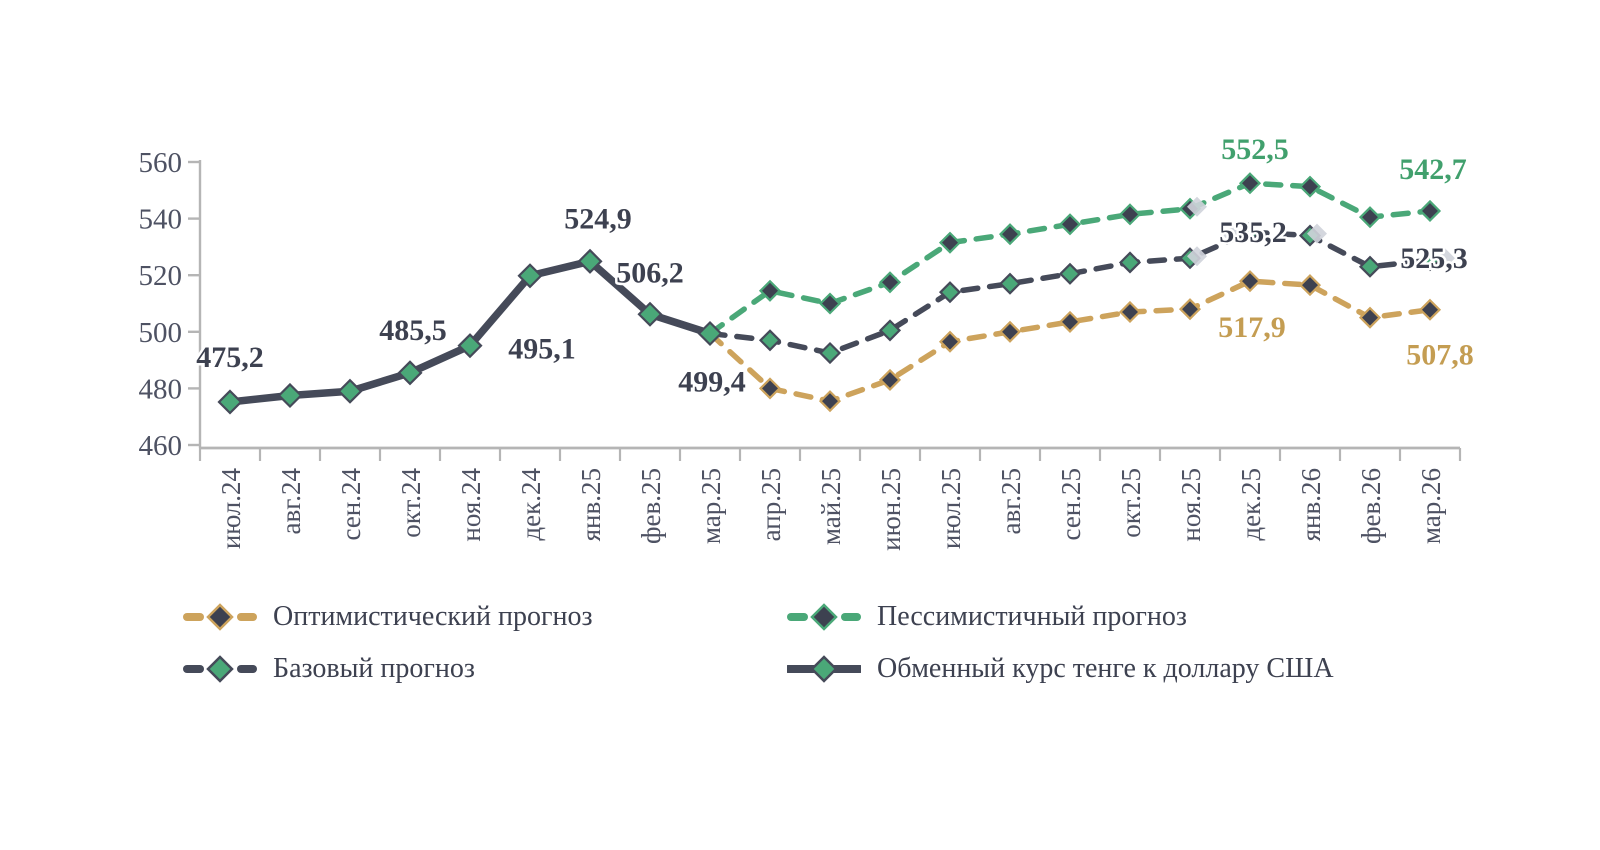  Describe the element at coordinates (161, 389) in the screenshot. I see `y-tick-label: 480` at that location.